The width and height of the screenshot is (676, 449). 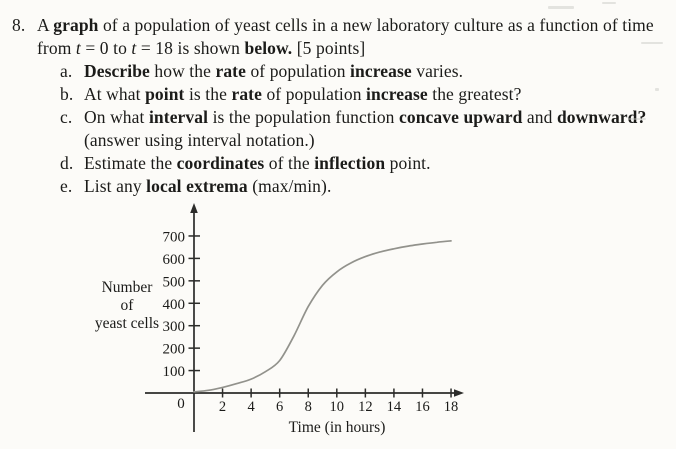 What do you see at coordinates (208, 94) in the screenshot?
I see `text-segment: is the` at bounding box center [208, 94].